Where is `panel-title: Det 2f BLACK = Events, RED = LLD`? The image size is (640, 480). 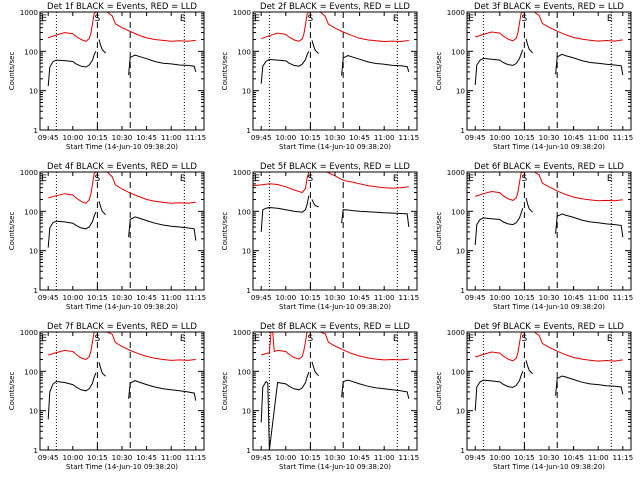
panel-title: Det 2f BLACK = Events, RED = LLD is located at coordinates (335, 7).